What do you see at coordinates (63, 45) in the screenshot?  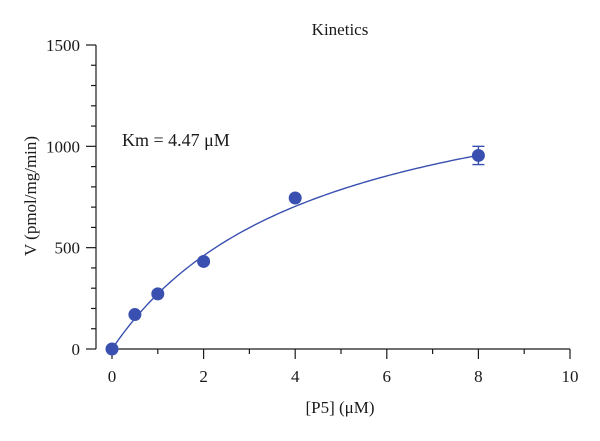 I see `y-tick-label: 1500` at bounding box center [63, 45].